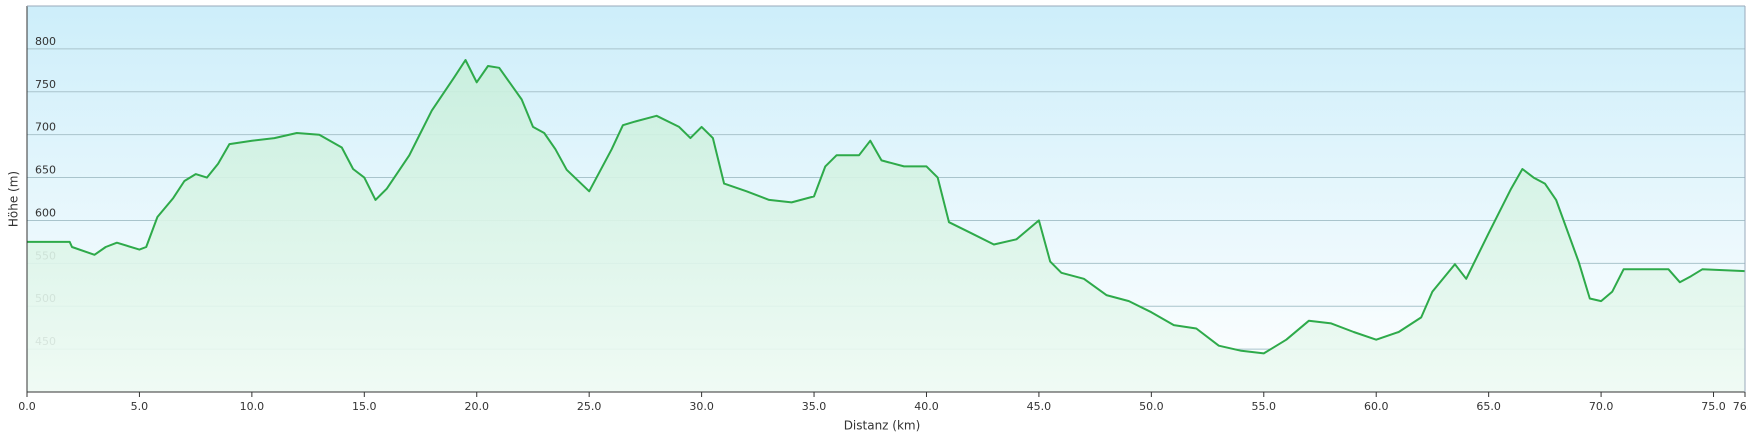 This screenshot has height=435, width=1748. I want to click on x-tick-label: 76.4, so click(1740, 406).